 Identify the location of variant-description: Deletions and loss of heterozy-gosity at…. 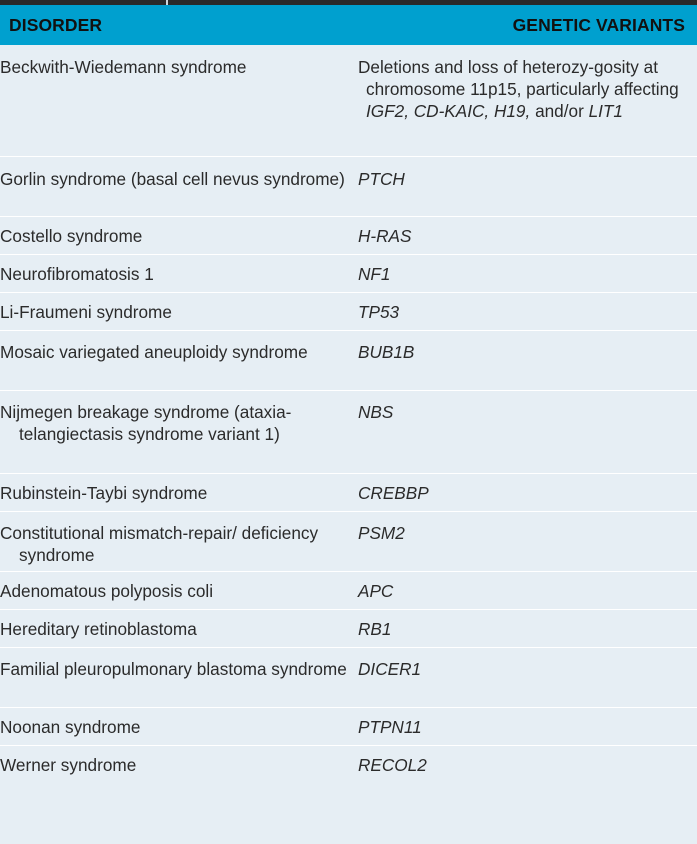
(521, 89).